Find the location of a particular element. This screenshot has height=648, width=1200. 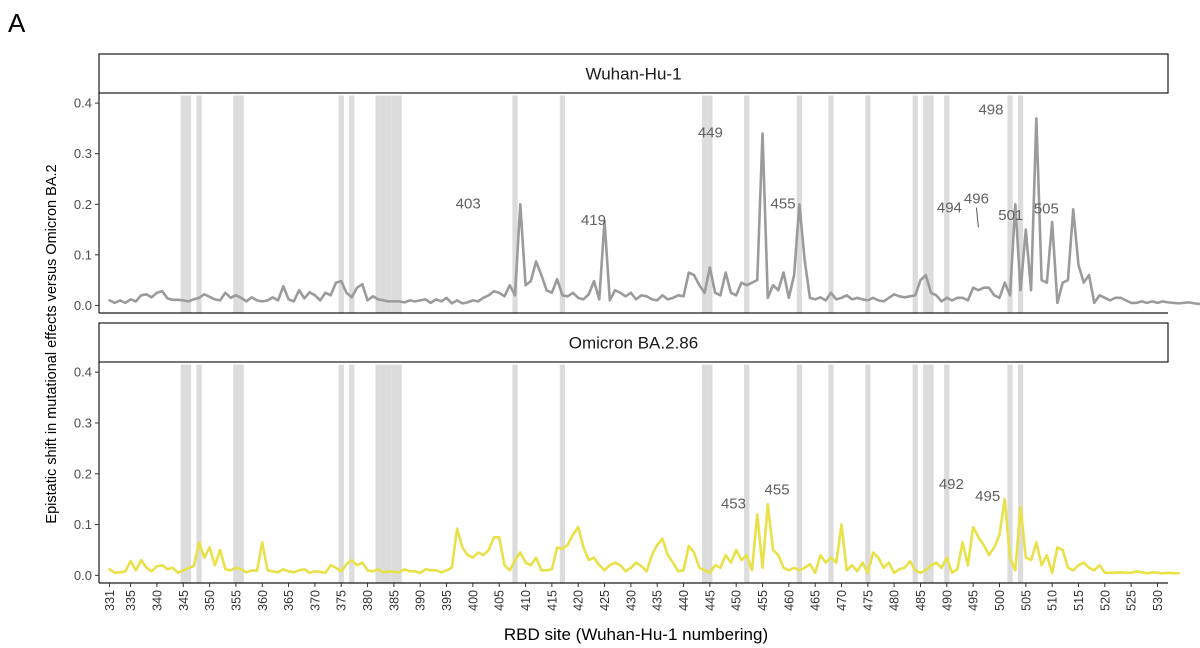

x-tick-label: 360 is located at coordinates (263, 600).